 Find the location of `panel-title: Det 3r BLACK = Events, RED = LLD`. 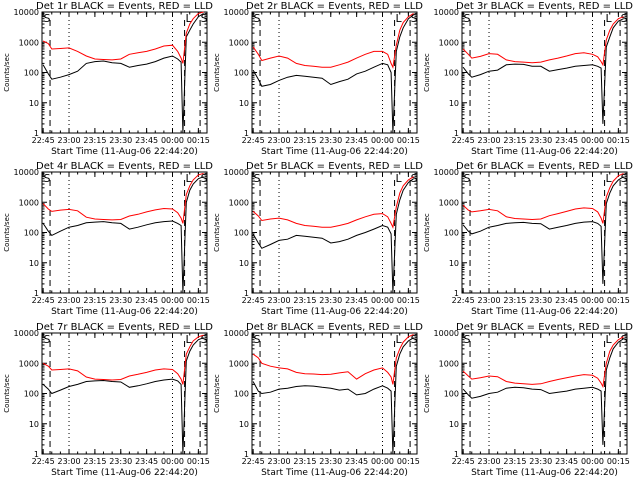

panel-title: Det 3r BLACK = Events, RED = LLD is located at coordinates (544, 6).